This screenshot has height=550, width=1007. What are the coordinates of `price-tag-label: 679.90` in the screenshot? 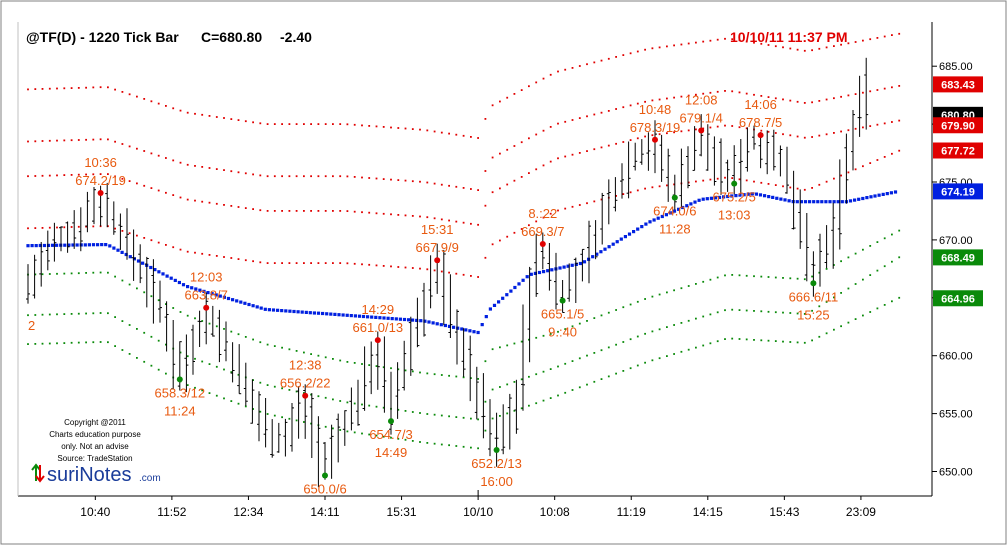 It's located at (958, 126).